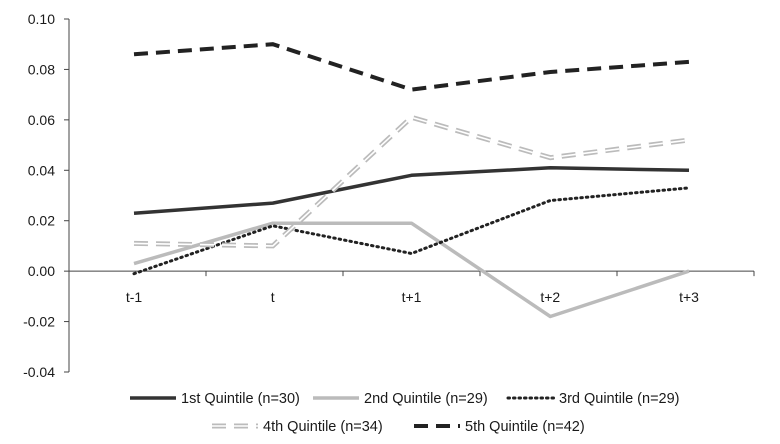  Describe the element at coordinates (240, 399) in the screenshot. I see `legend-label: 1st Quintile (n=30)` at that location.